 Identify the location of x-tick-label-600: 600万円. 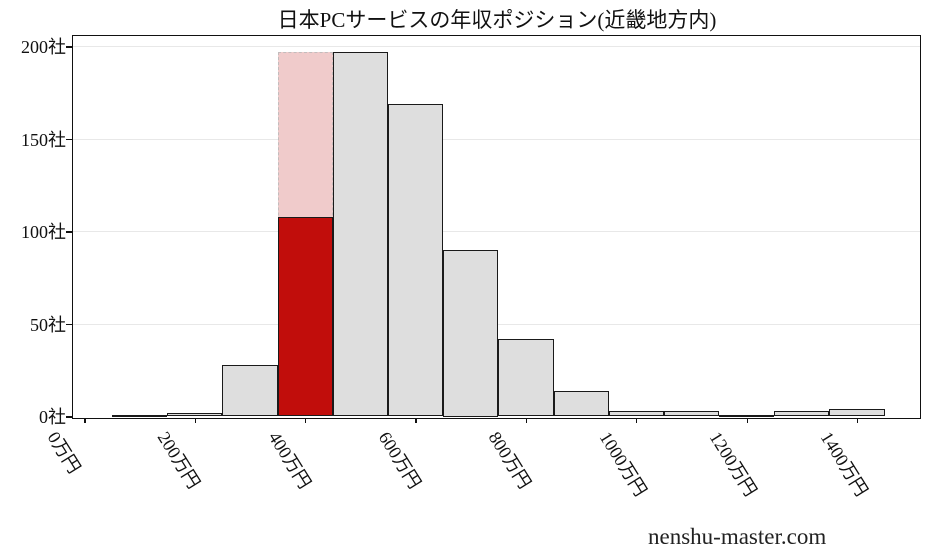
(400, 460).